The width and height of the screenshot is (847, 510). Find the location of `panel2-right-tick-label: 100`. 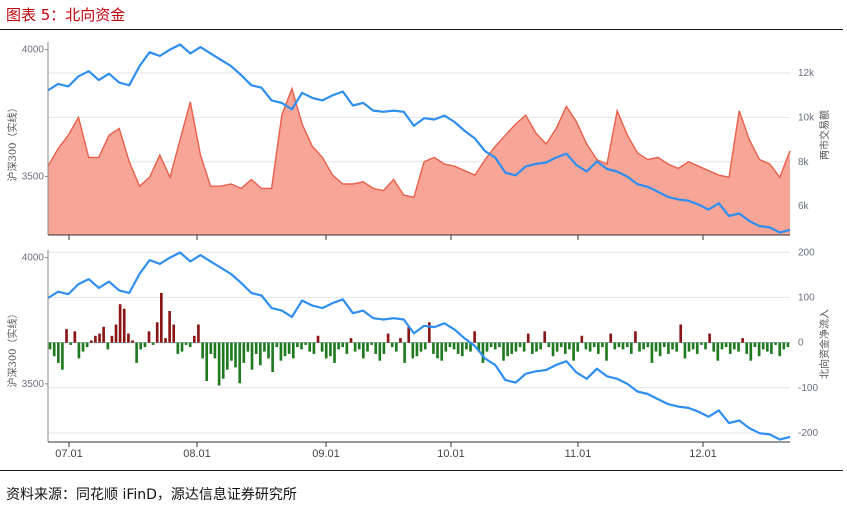

panel2-right-tick-label: 100 is located at coordinates (806, 297).